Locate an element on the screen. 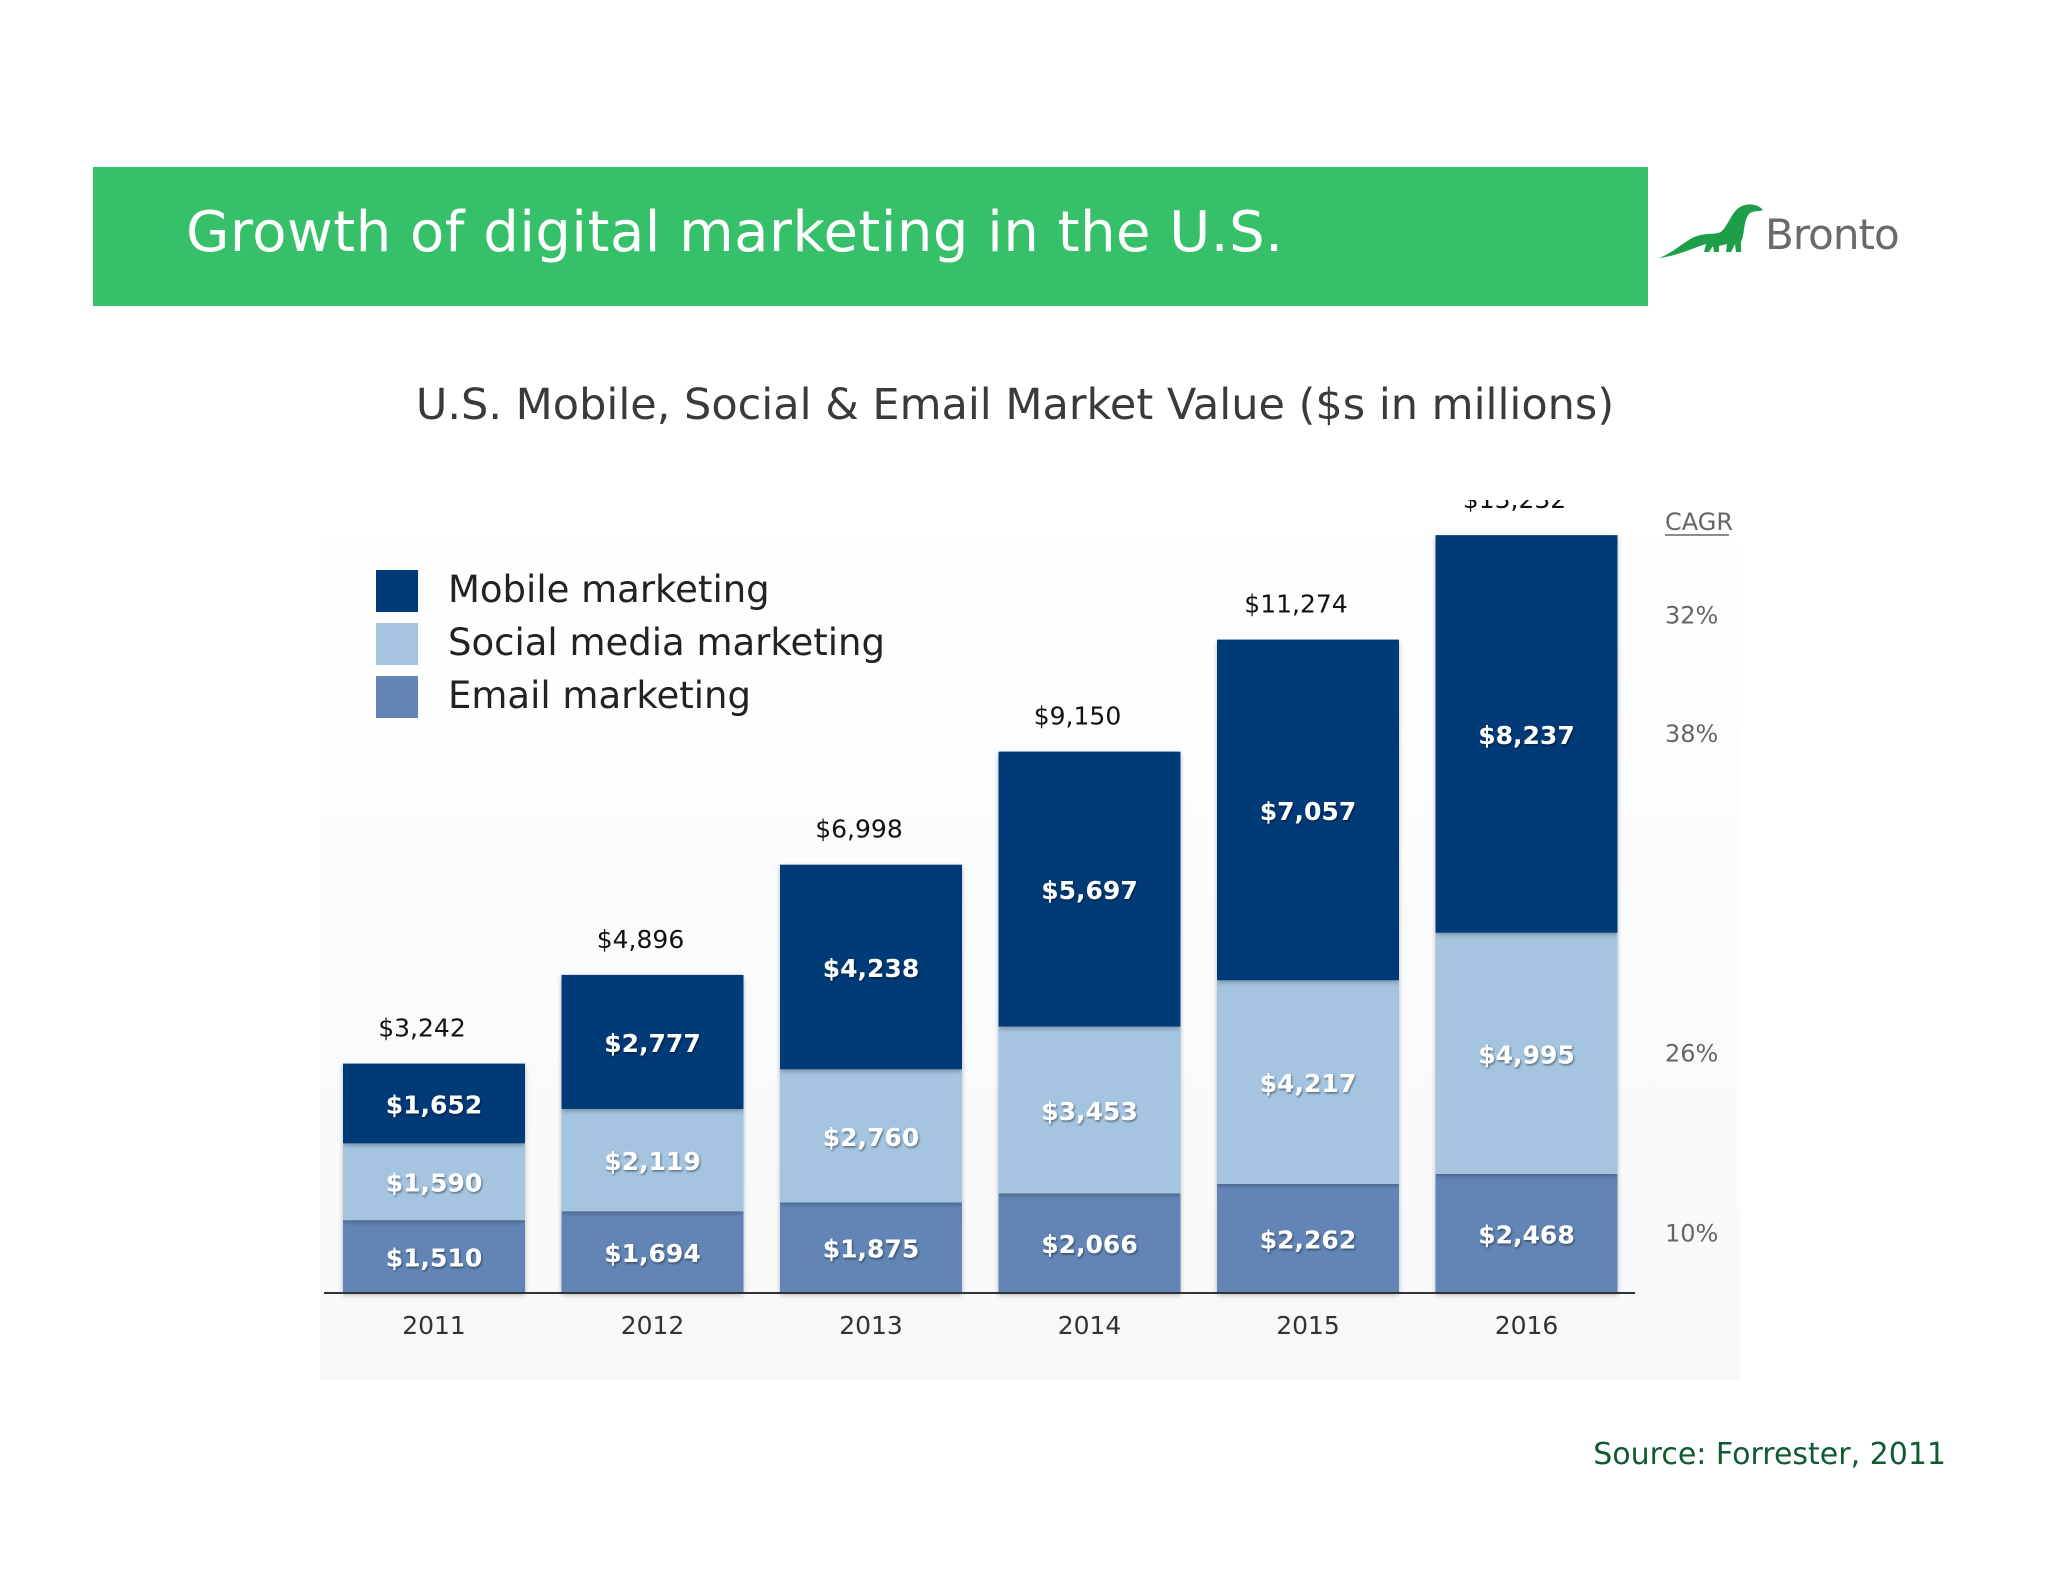 Image resolution: width=2048 pixels, height=1582 pixels. bar-social-media-marketing2015 is located at coordinates (1308, 1082).